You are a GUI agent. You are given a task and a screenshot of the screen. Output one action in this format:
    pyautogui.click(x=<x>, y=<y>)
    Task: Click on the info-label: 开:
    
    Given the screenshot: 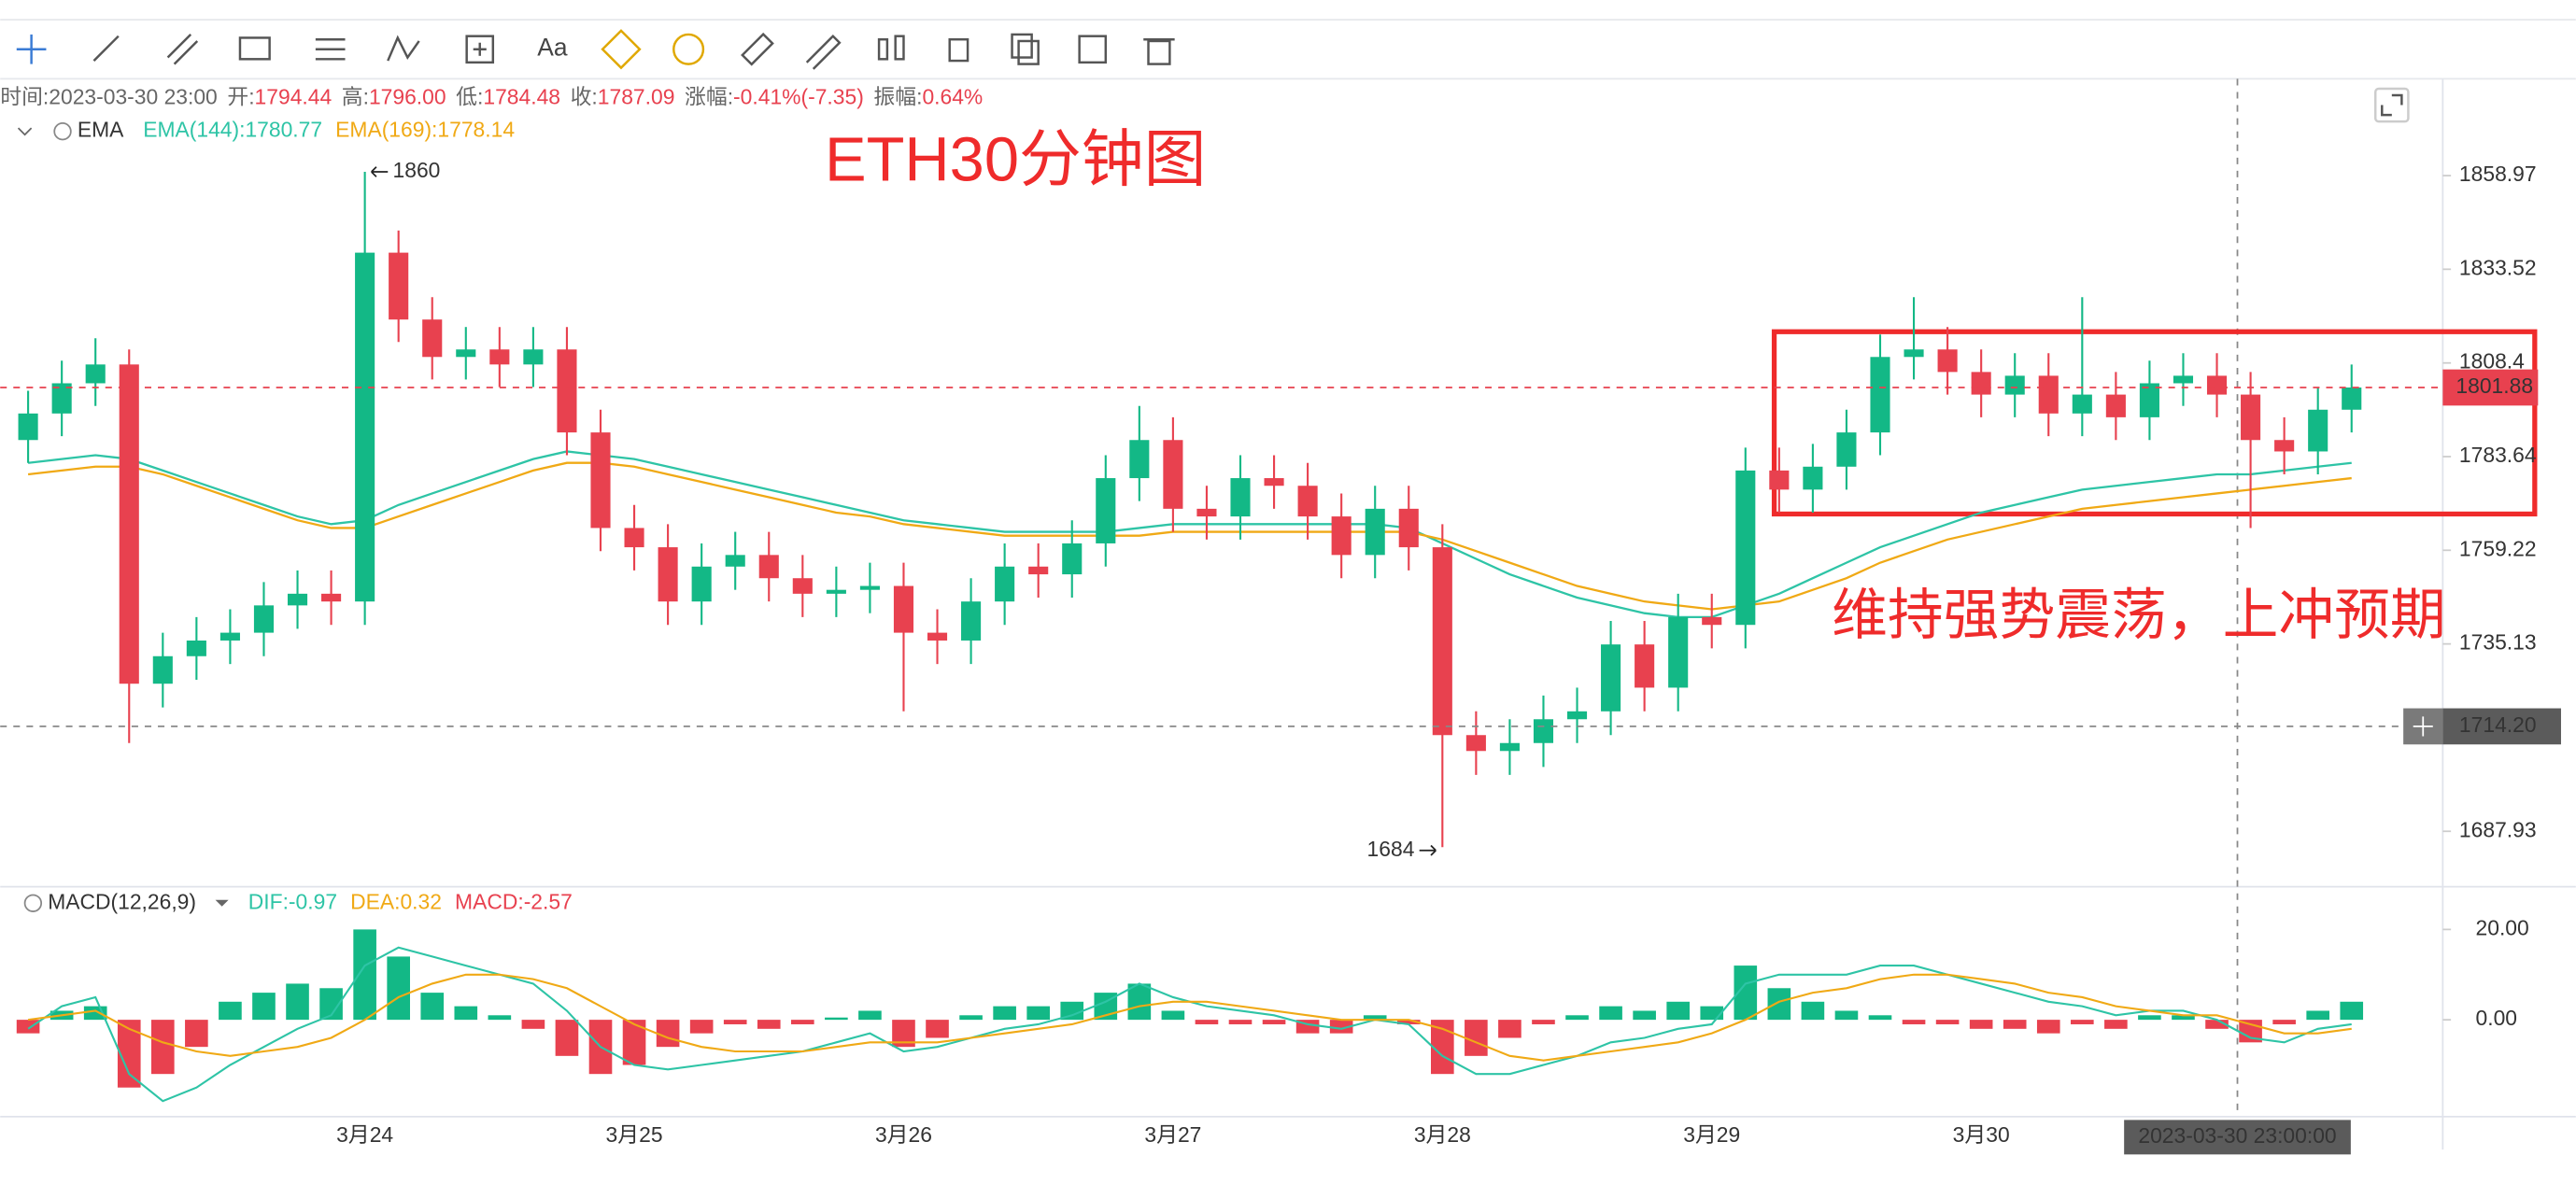 What is the action you would take?
    pyautogui.click(x=240, y=97)
    